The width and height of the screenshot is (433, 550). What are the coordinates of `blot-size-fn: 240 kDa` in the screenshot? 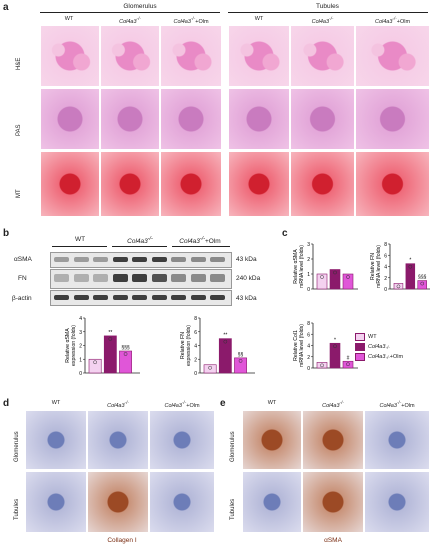 It's located at (248, 278).